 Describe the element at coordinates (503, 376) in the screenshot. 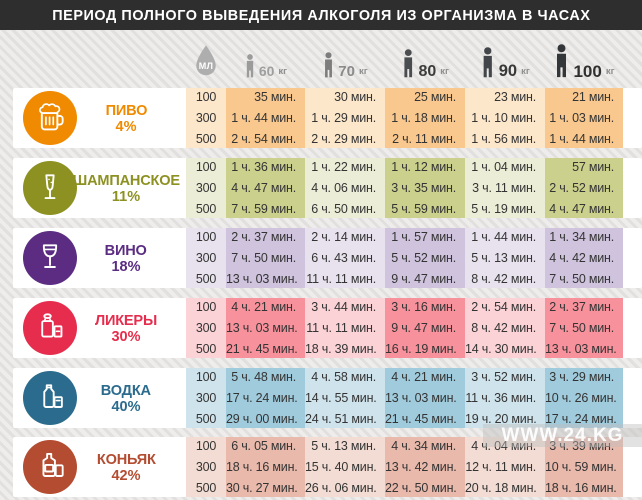

I see `time-value: 3 ч. 52 мин.` at that location.